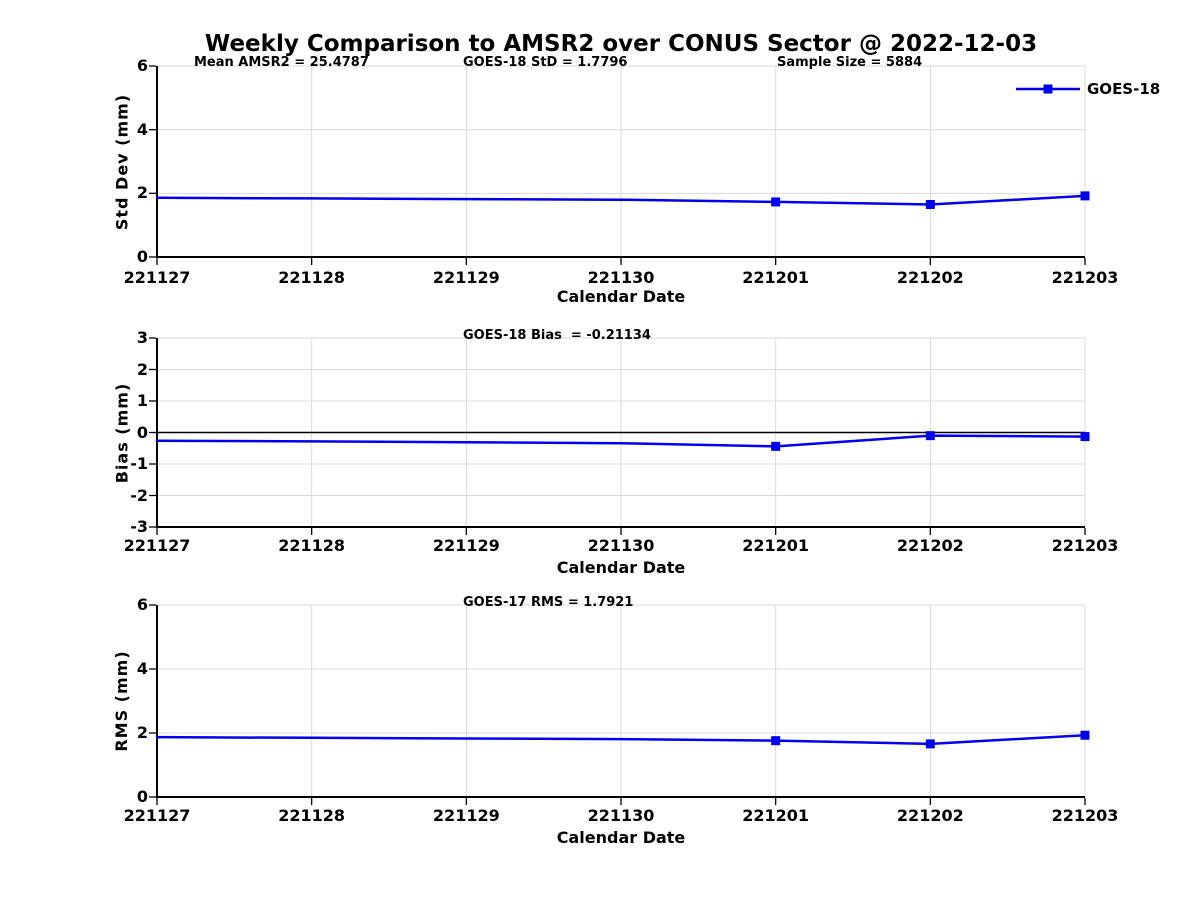 The width and height of the screenshot is (1200, 900). What do you see at coordinates (548, 602) in the screenshot?
I see `annotation: GOES-17 RMS = 1.7921` at bounding box center [548, 602].